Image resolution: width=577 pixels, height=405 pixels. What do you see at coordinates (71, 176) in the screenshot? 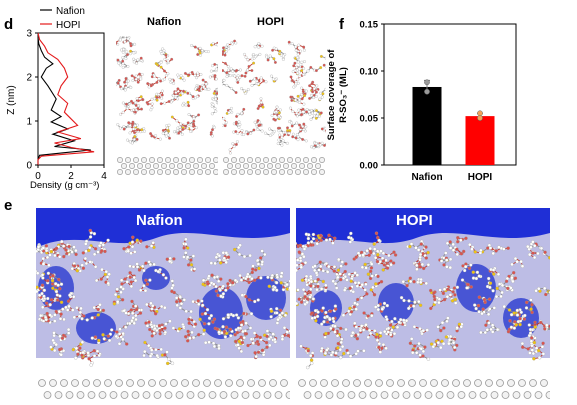
I see `density-xtick-label: 2` at bounding box center [71, 176].